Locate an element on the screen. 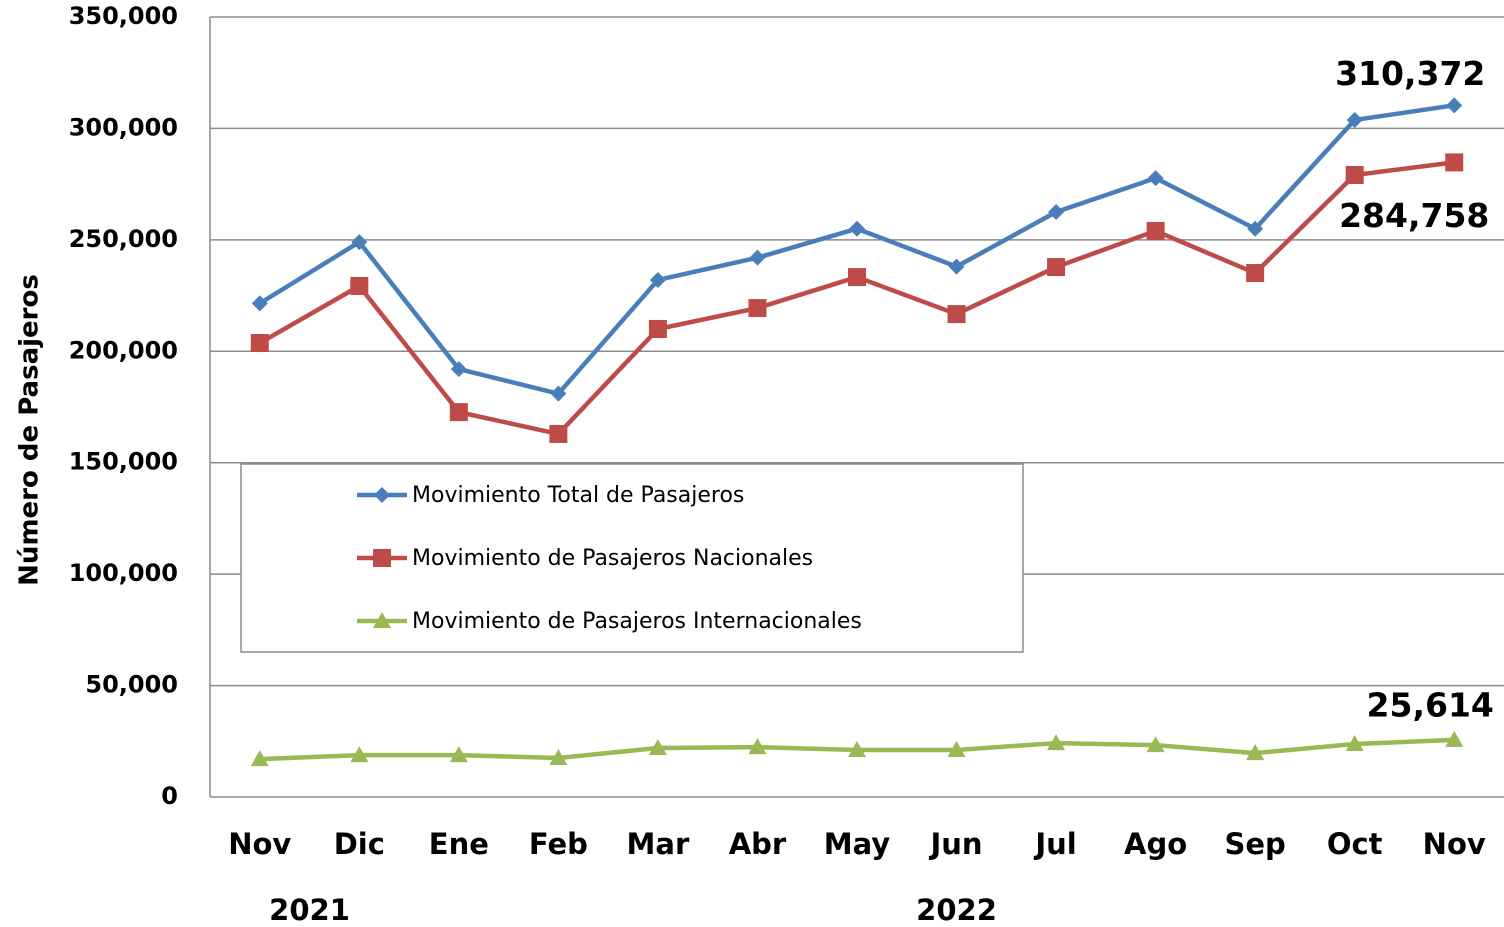  legend-label: Movimiento de Pasajeros Internacionales is located at coordinates (637, 621).